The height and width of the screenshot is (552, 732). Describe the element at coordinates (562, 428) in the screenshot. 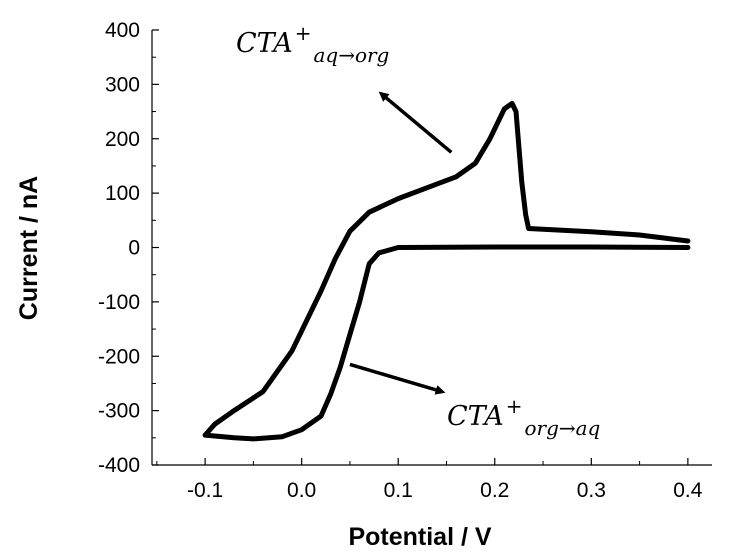

I see `annotation-subscript: org→aq` at that location.